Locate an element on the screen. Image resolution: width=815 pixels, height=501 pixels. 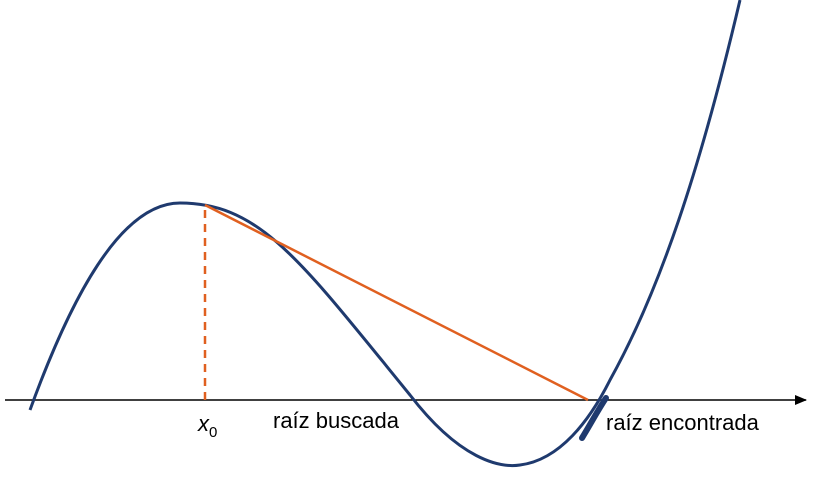
x0-label: x0 is located at coordinates (207, 426).